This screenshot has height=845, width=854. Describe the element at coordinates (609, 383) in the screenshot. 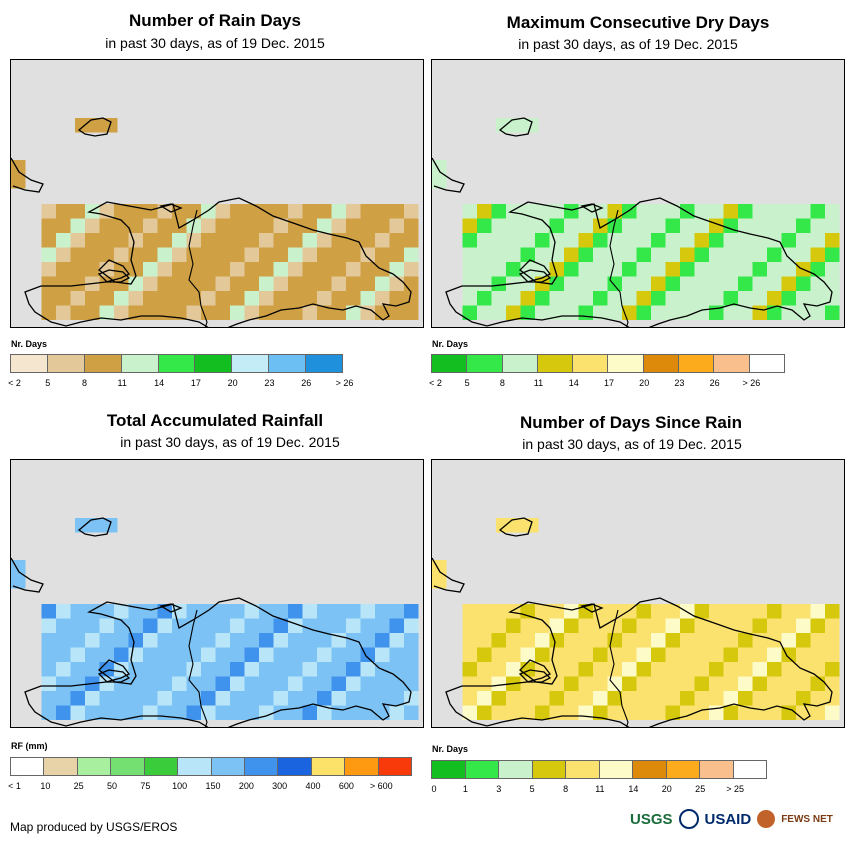

I see `legend-label: 17` at that location.